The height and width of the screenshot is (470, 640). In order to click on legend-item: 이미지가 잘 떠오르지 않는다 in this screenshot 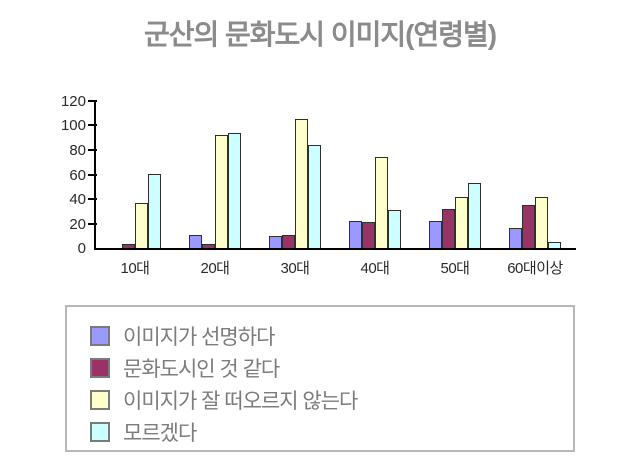, I will do `click(331, 400)`.